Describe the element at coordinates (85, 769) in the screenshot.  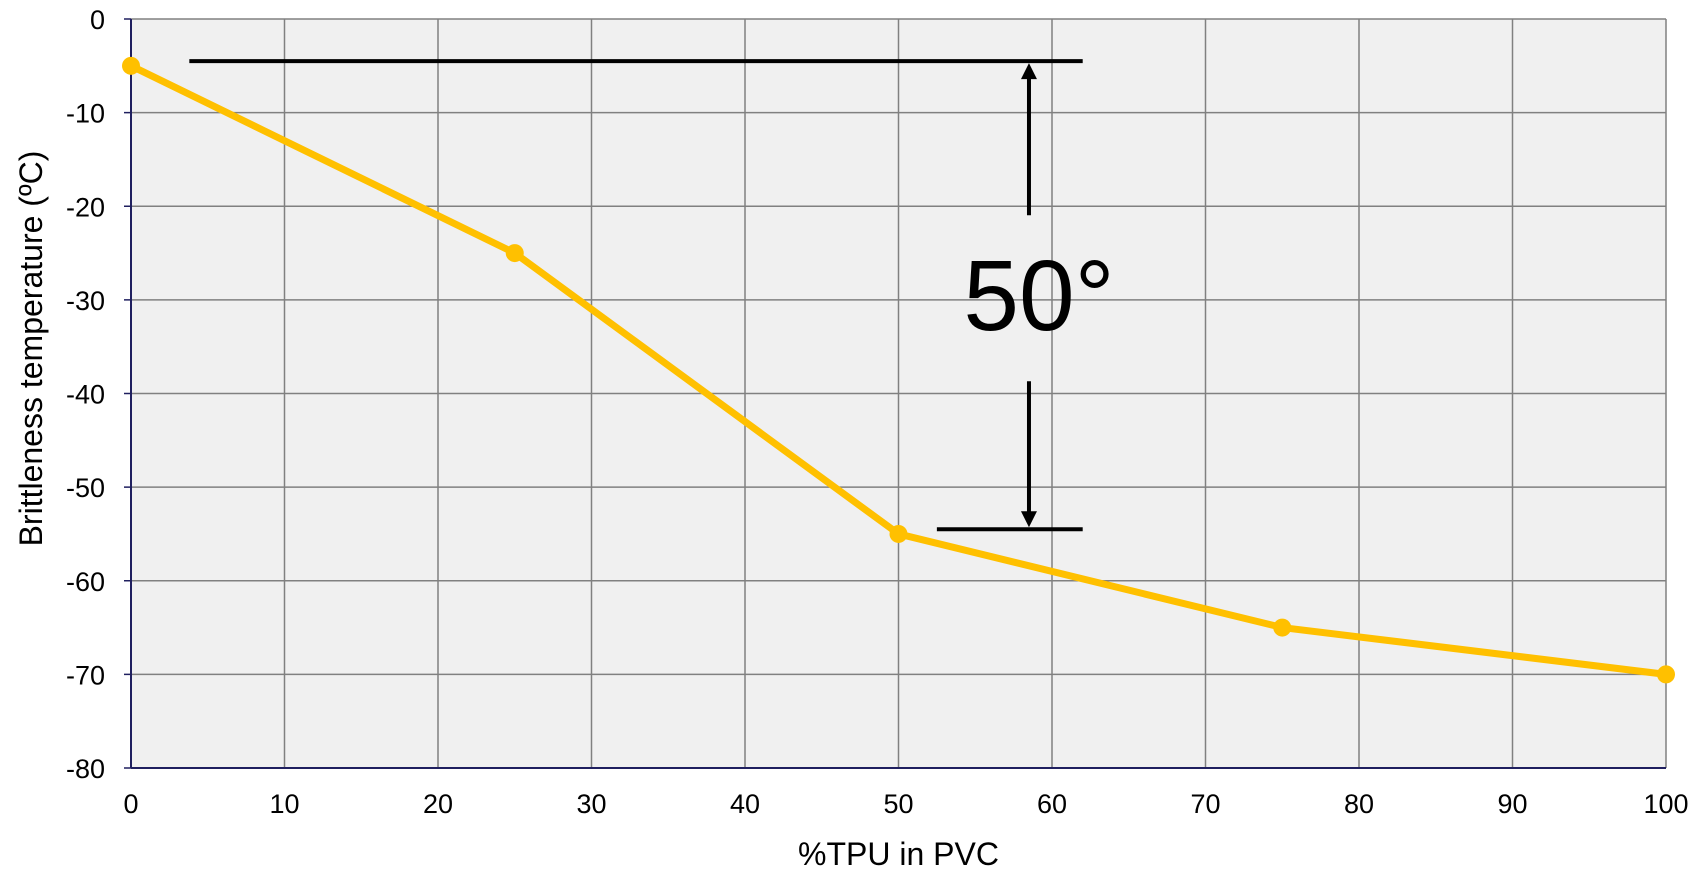
I see `y-tick-label: -80` at that location.